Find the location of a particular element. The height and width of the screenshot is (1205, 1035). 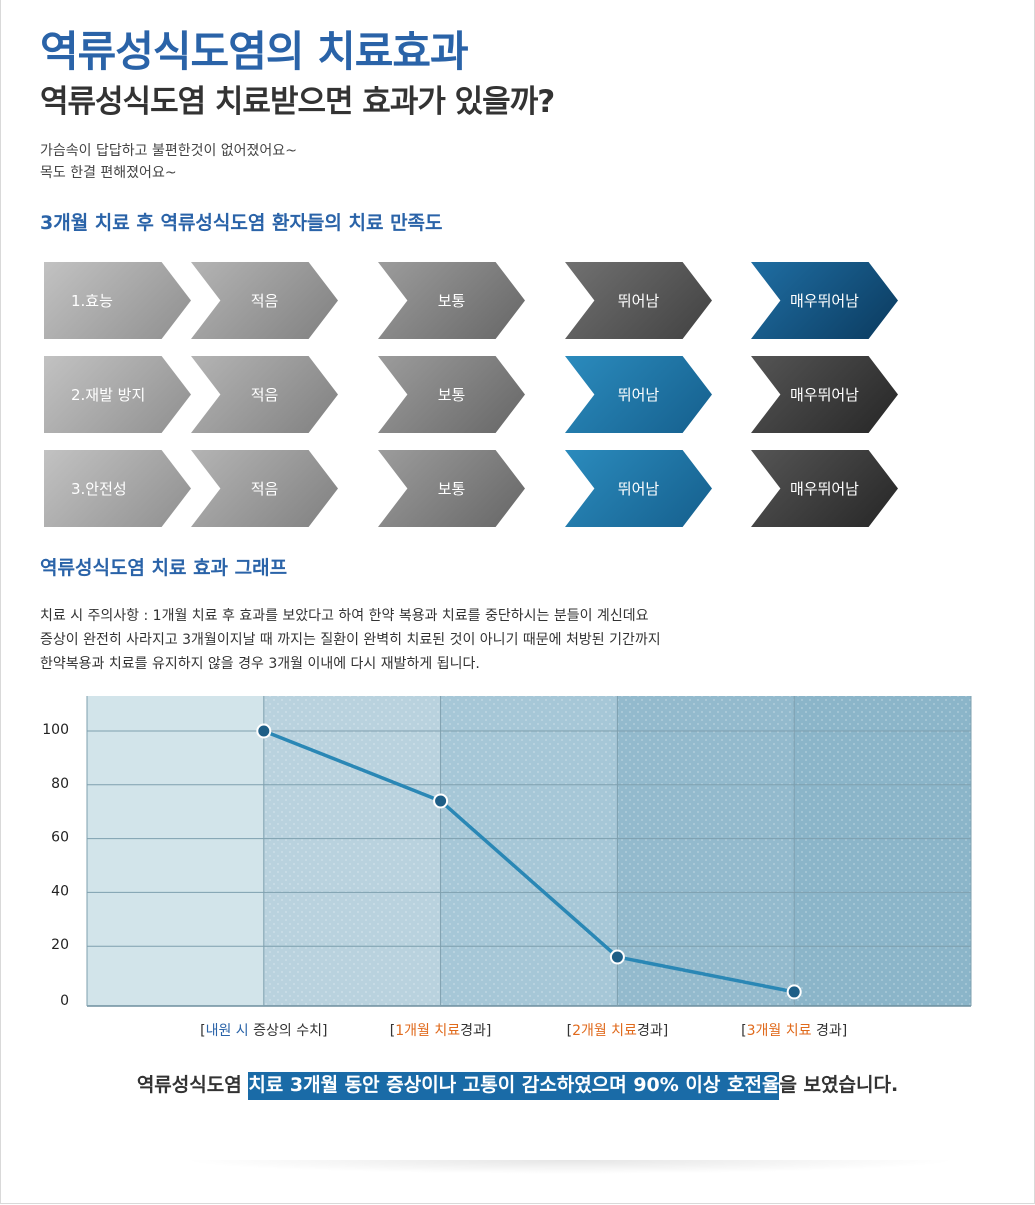

satisfaction-heading: 3개월 치료 후 역류성식도염 환자들의 치료 만족도 is located at coordinates (241, 223).